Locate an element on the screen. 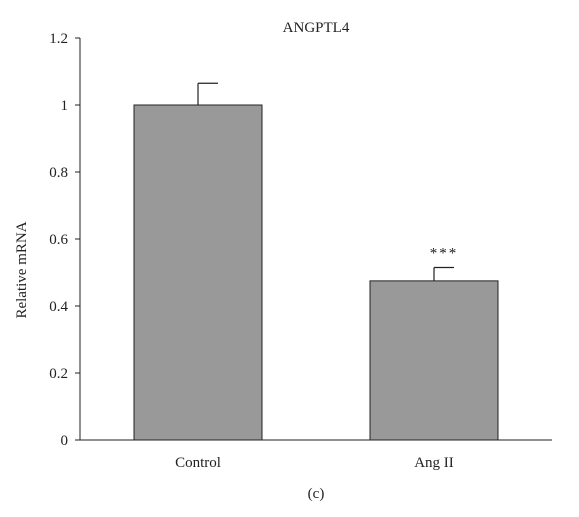  x-axis-labels: Control Ang II is located at coordinates (314, 463).